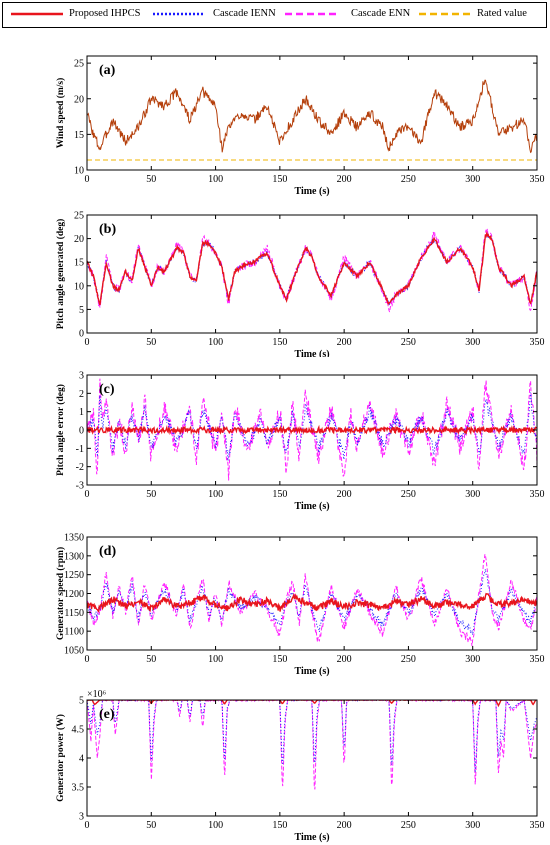  What do you see at coordinates (107, 229) in the screenshot?
I see `panel-label: (b)` at bounding box center [107, 229].